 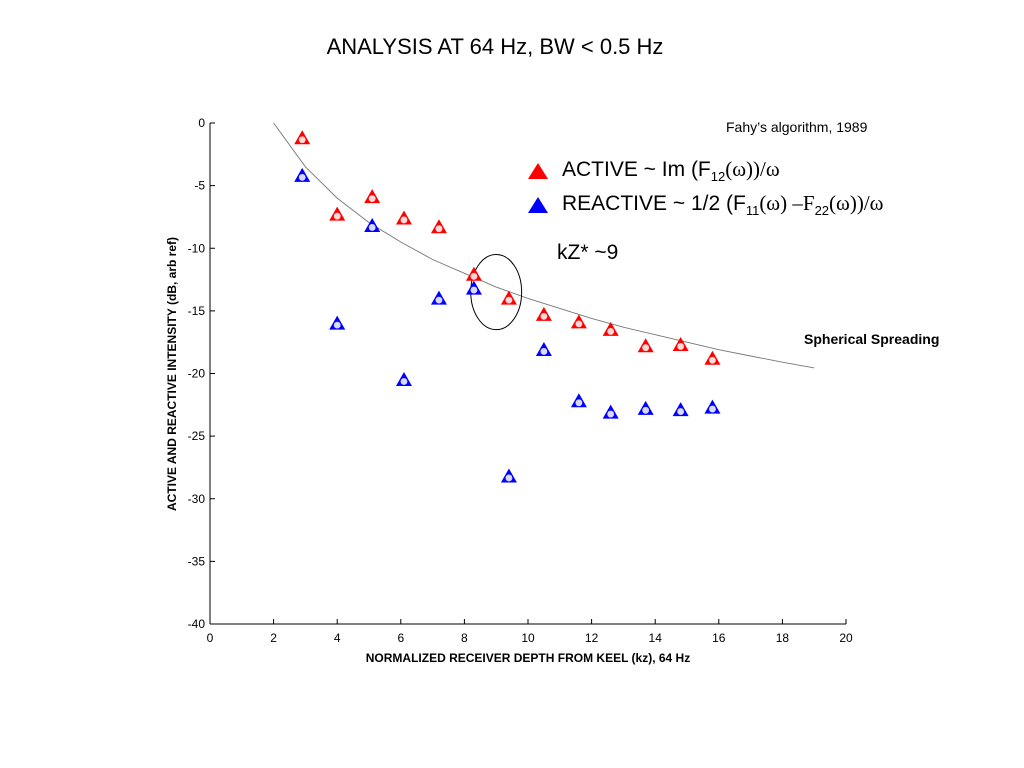 I want to click on y-tick-label: -30, so click(x=197, y=499).